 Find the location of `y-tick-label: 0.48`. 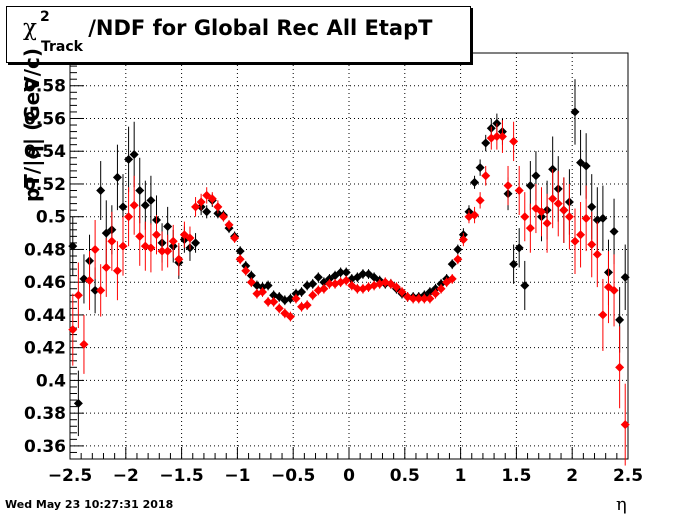

y-tick-label: 0.48 is located at coordinates (45, 250).